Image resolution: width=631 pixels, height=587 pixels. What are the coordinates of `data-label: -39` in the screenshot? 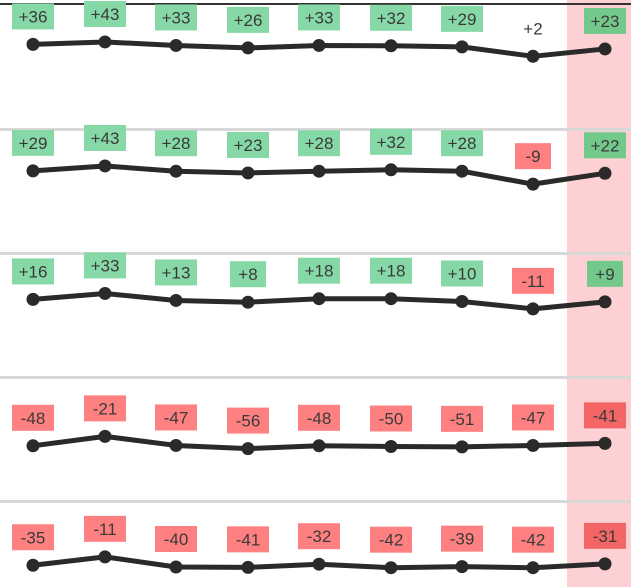 It's located at (462, 539).